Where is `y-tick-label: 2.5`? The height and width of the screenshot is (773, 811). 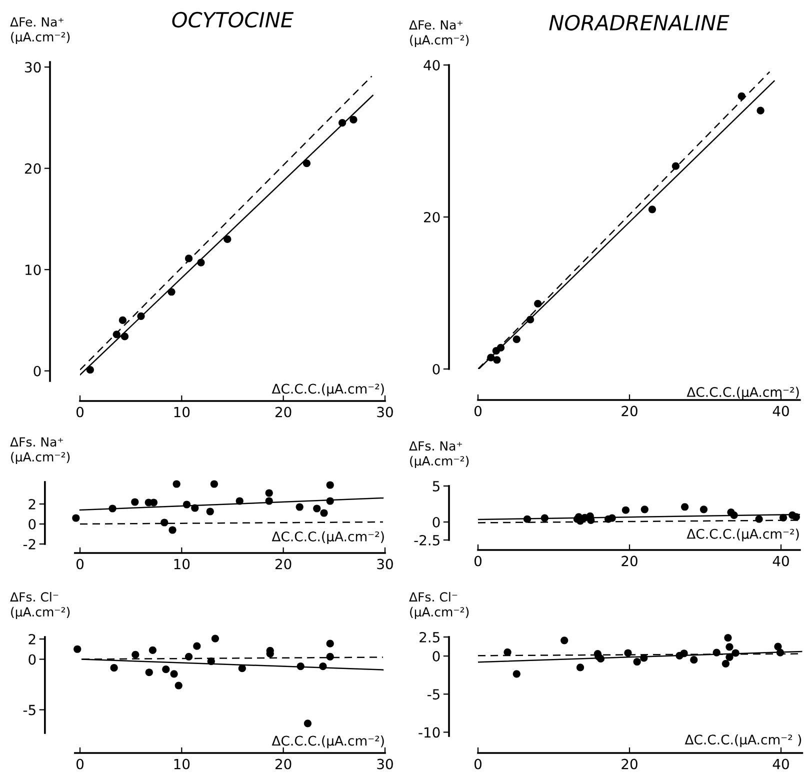 y-tick-label: 2.5 is located at coordinates (430, 637).